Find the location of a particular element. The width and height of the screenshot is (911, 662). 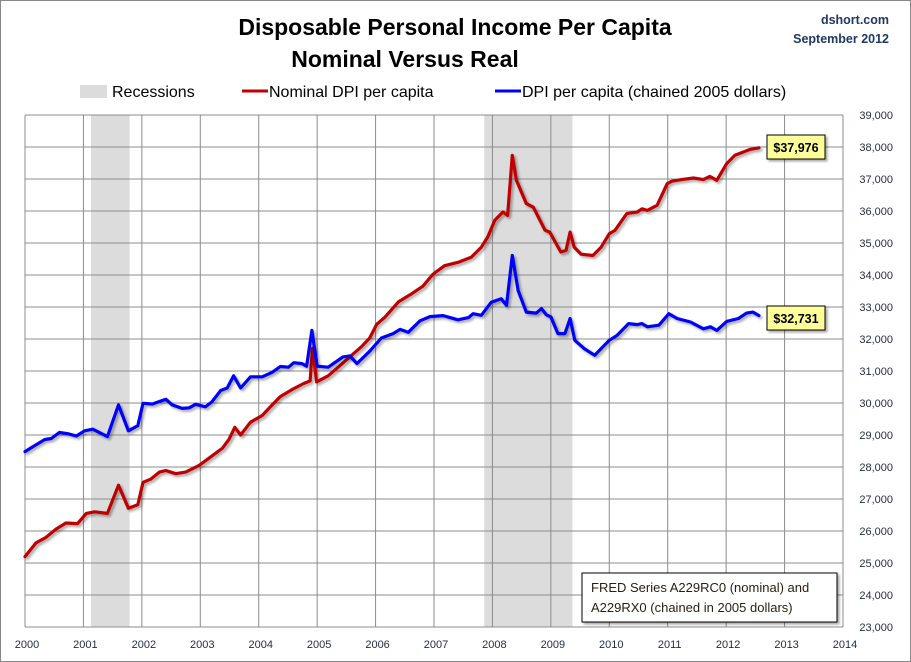

y-tick-label: 34,000 is located at coordinates (876, 276).